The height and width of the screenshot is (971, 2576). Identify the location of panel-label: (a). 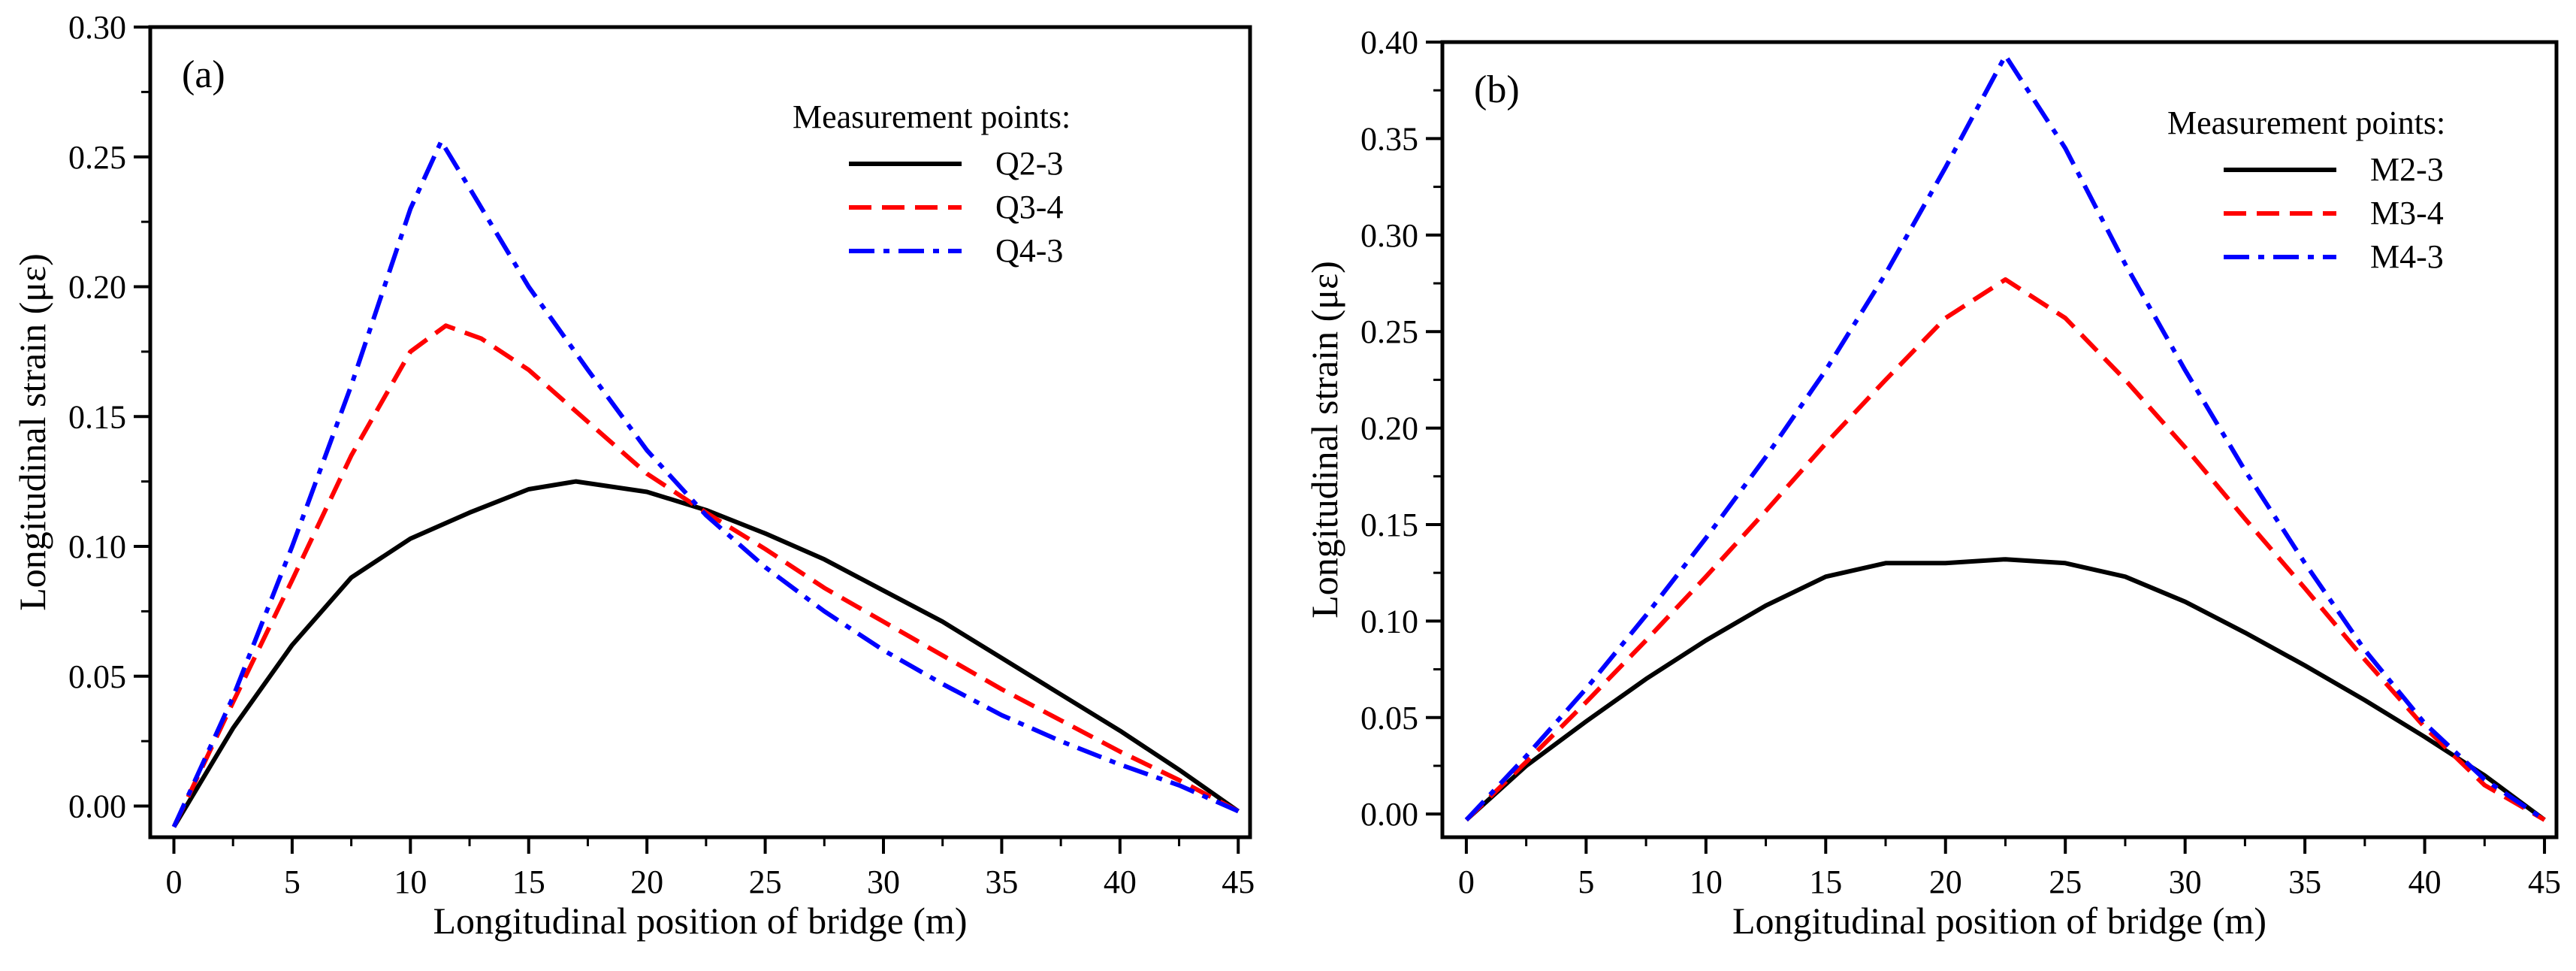
(203, 74).